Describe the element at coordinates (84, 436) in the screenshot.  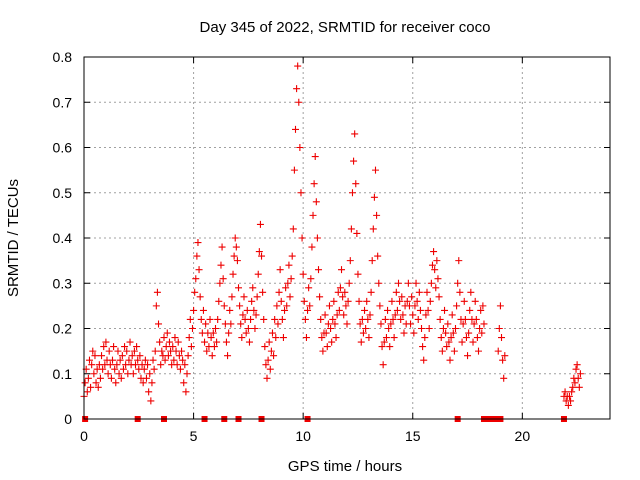
I see `x-tick-label: 0` at that location.